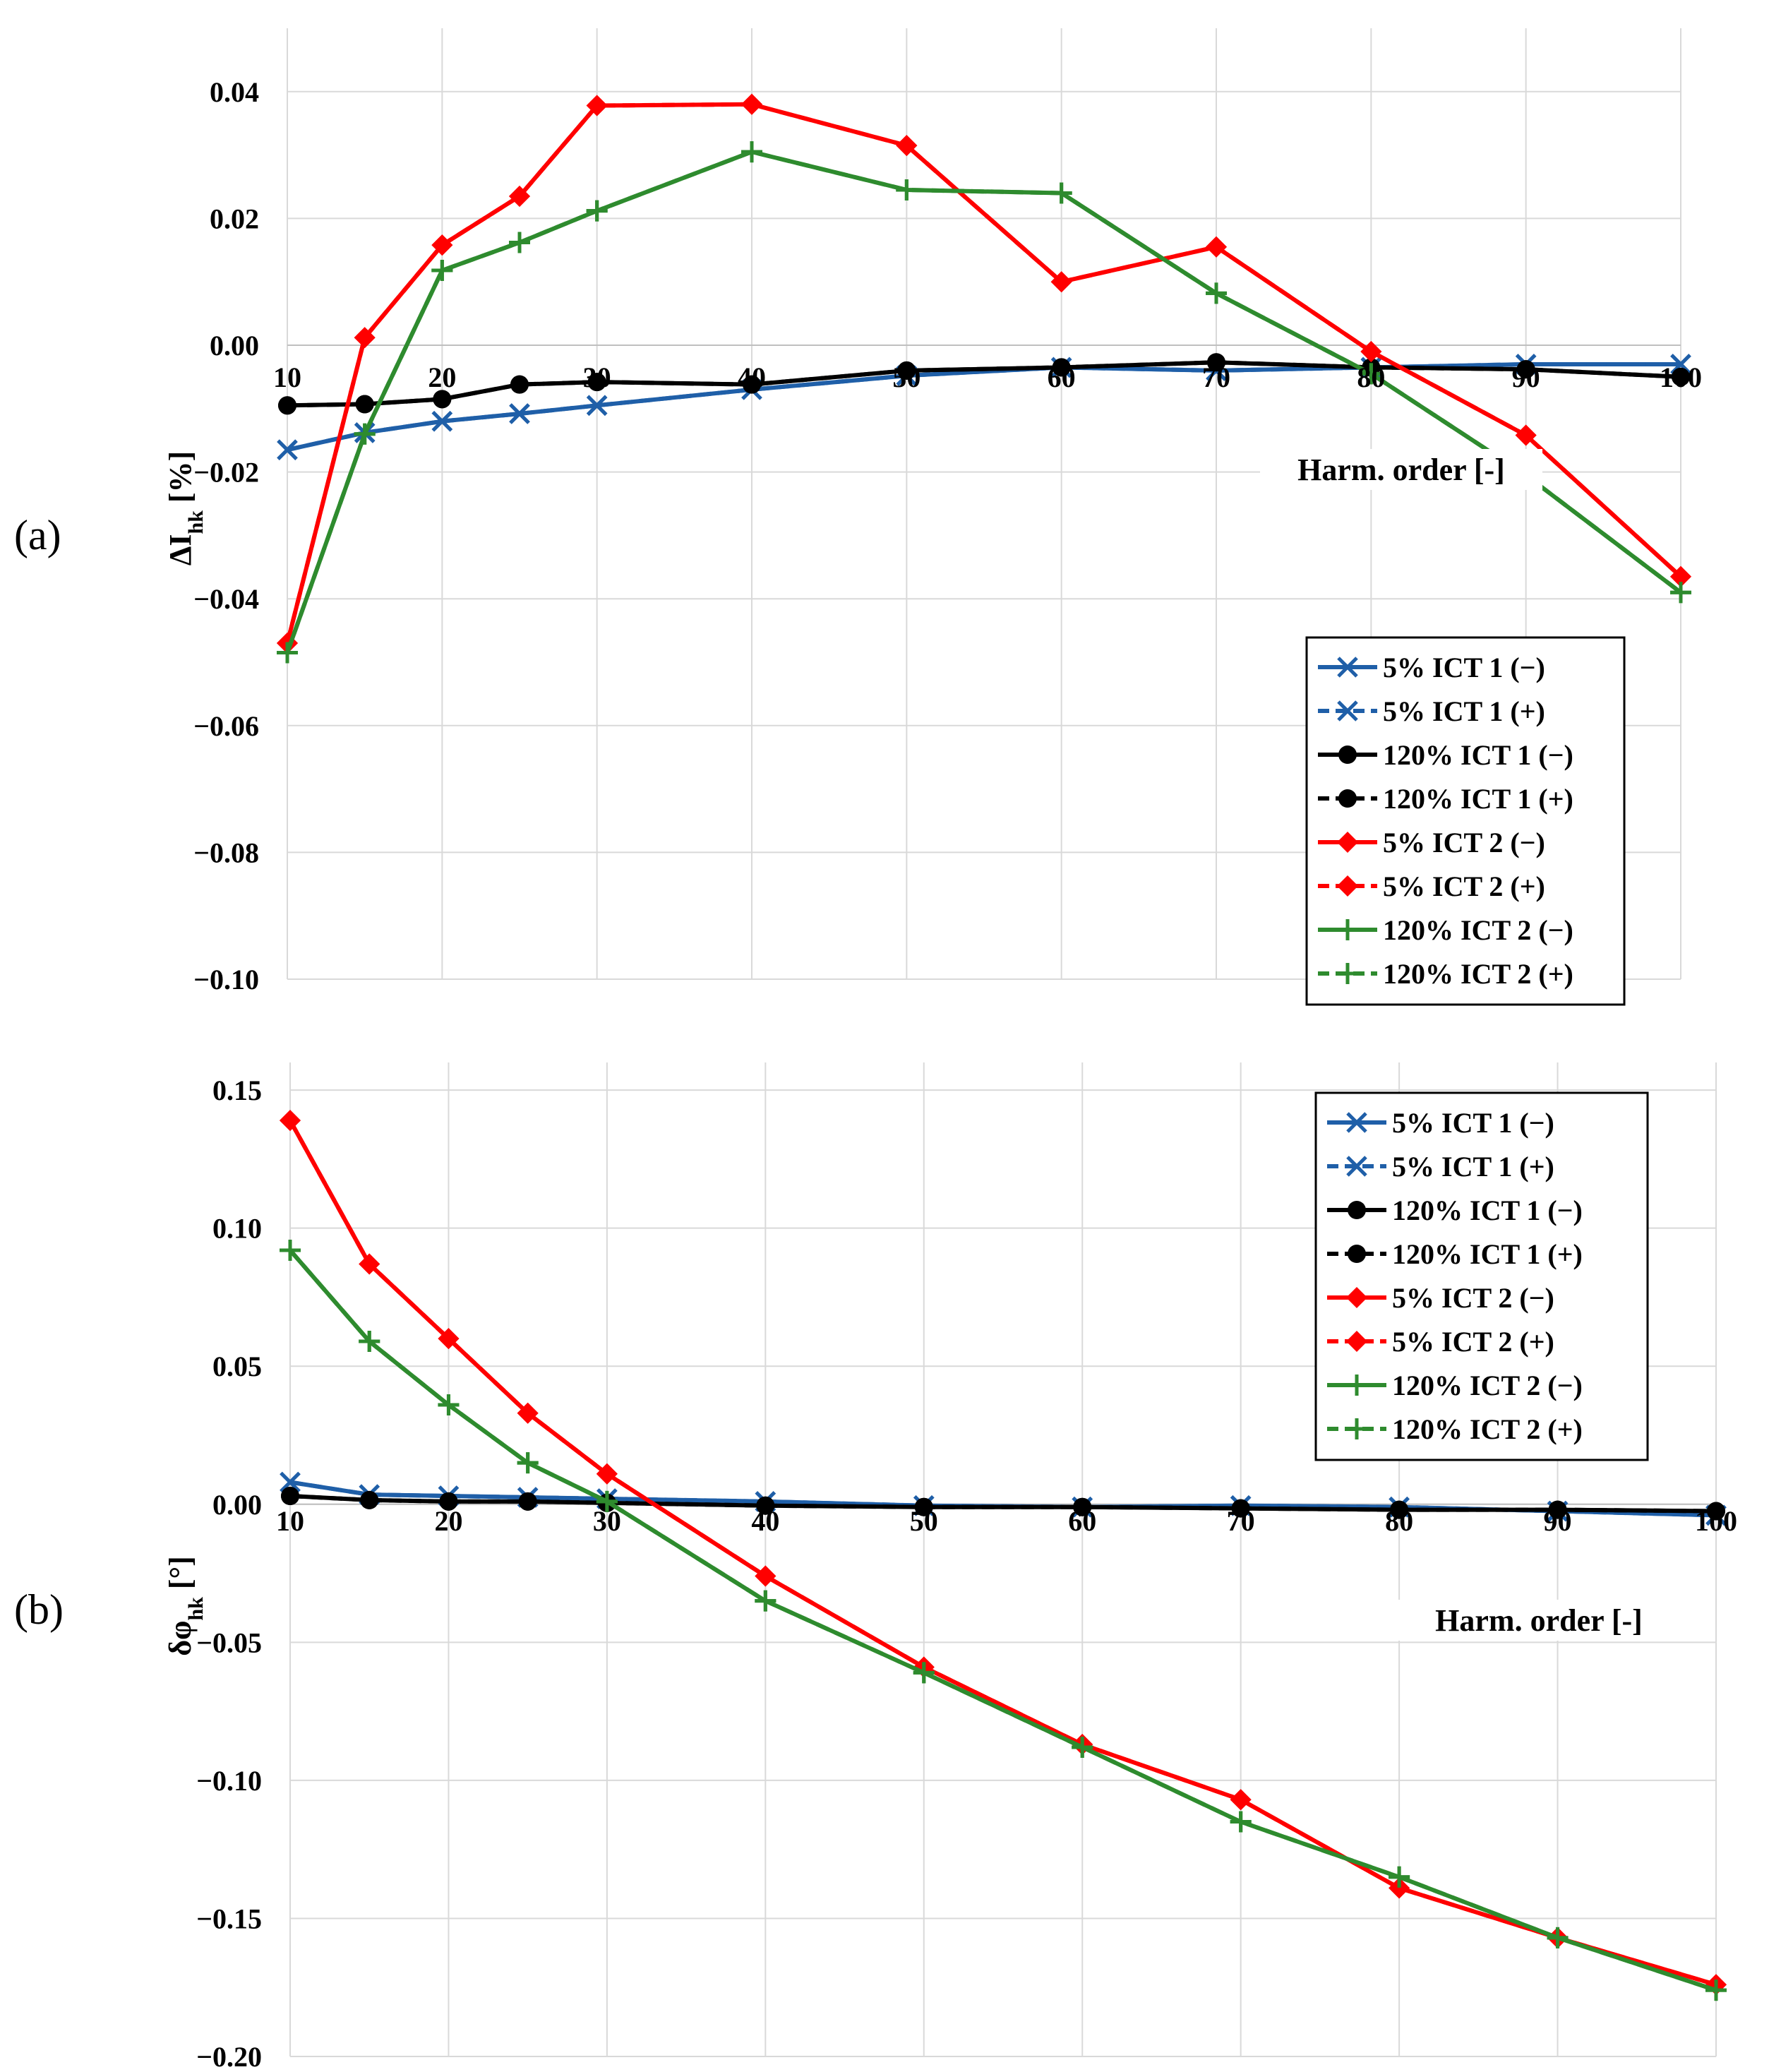 This screenshot has height=2072, width=1769. What do you see at coordinates (1478, 974) in the screenshot?
I see `legend-label: 120% ICT 2 (+)` at bounding box center [1478, 974].